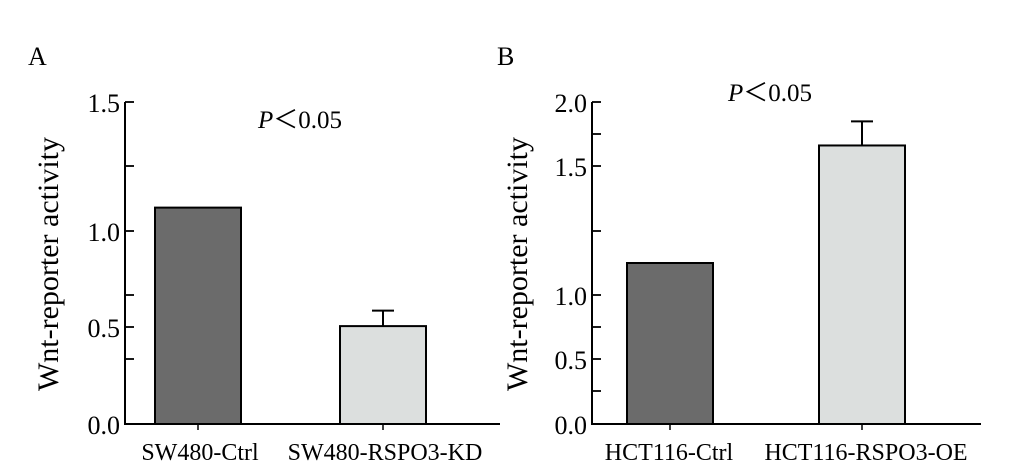  Describe the element at coordinates (735, 93) in the screenshot. I see `p-italic-b: P` at that location.